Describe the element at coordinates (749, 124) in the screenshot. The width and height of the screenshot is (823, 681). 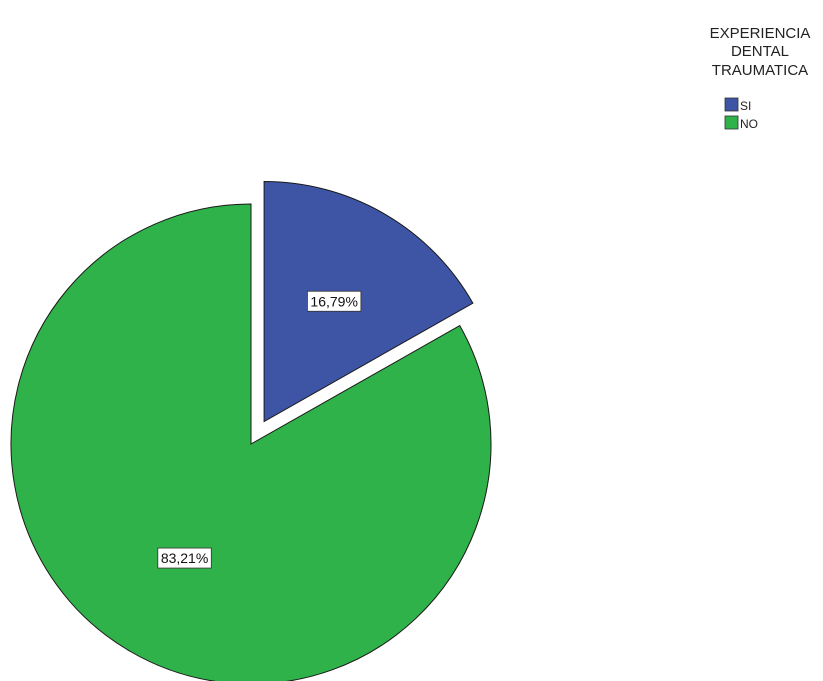
I see `legend-label-no: NO` at that location.